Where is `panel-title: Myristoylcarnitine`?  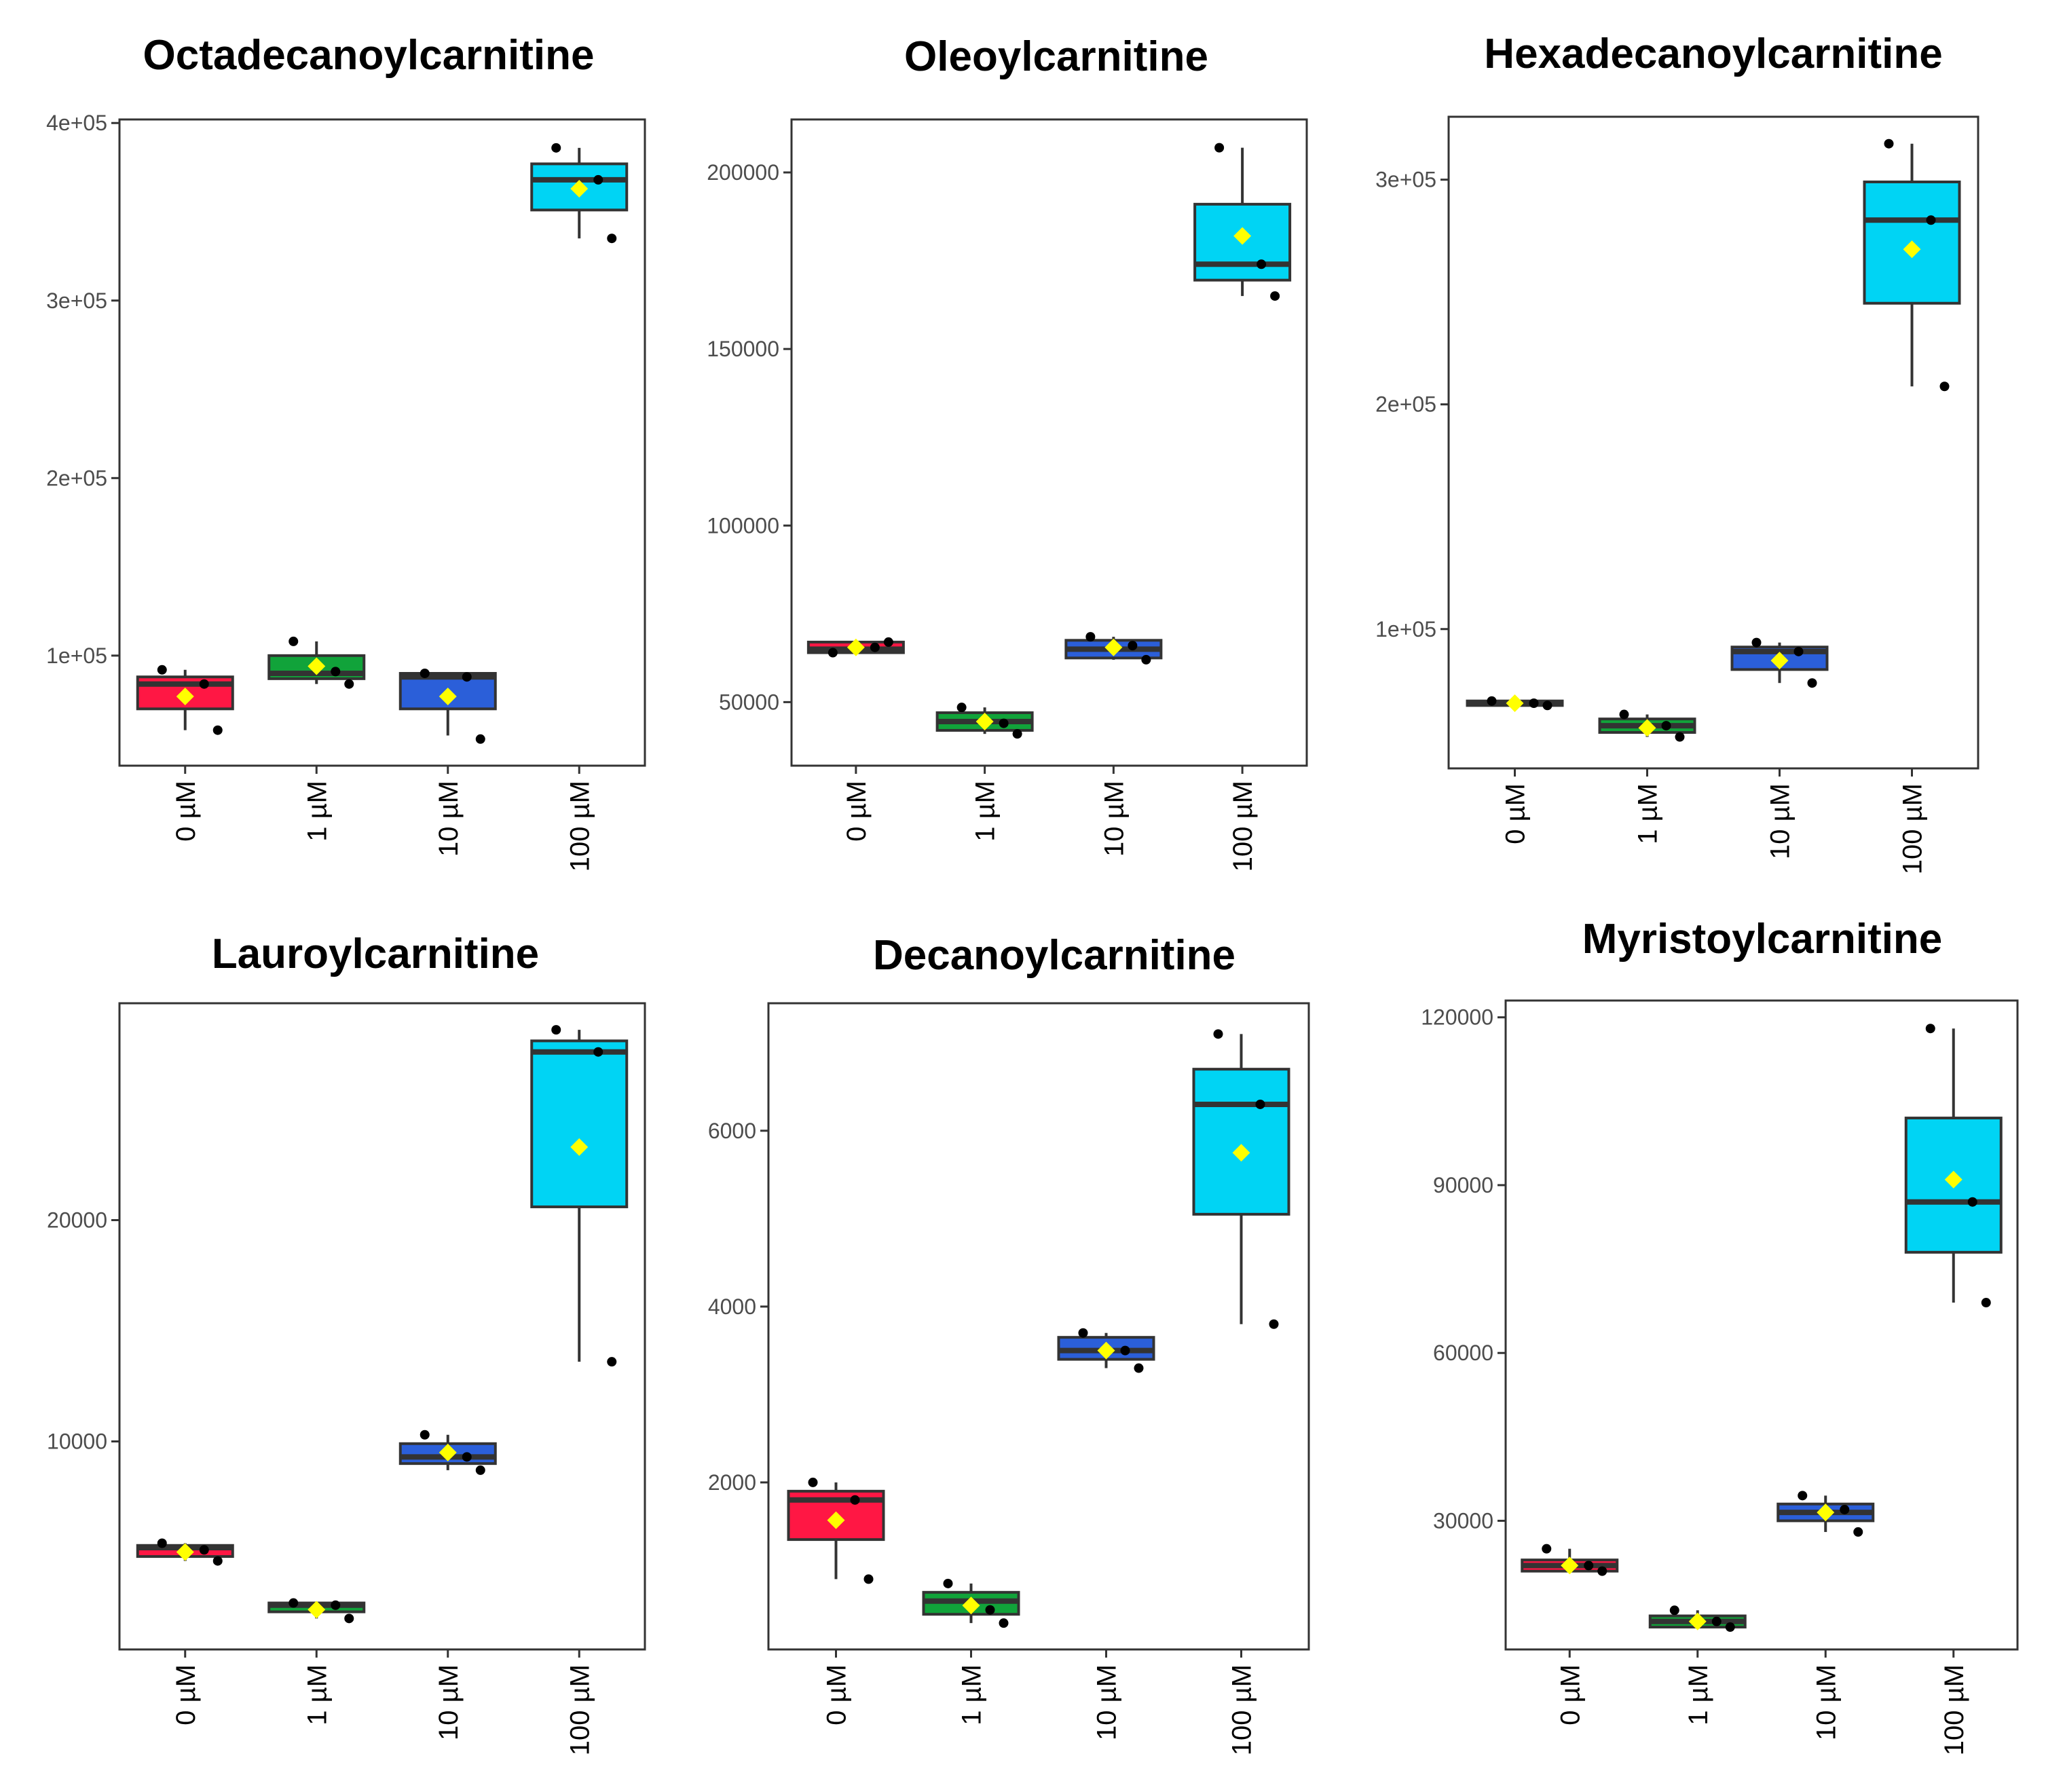 panel-title: Myristoylcarnitine is located at coordinates (1762, 940).